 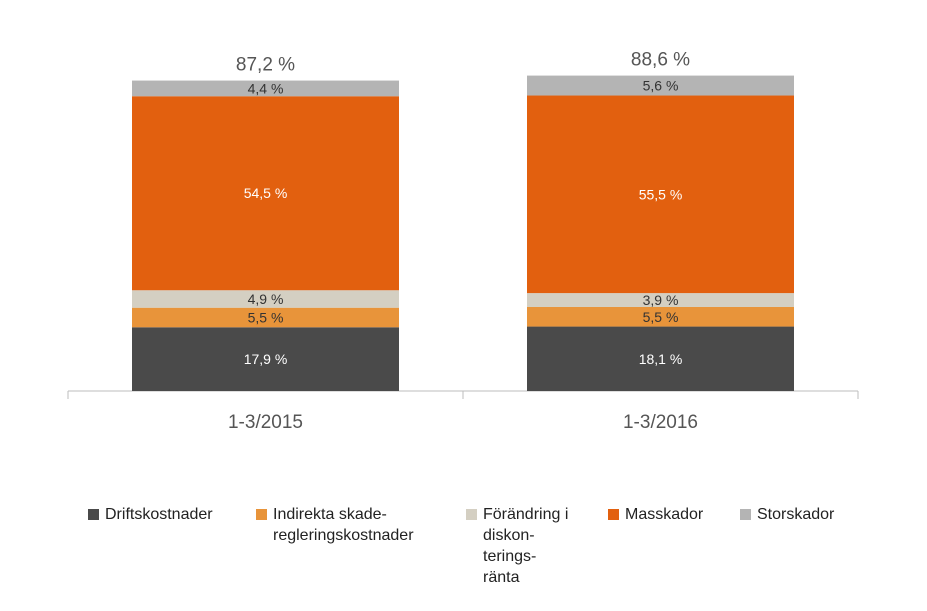 I want to click on legend-item: Driftskostnader, so click(x=172, y=546).